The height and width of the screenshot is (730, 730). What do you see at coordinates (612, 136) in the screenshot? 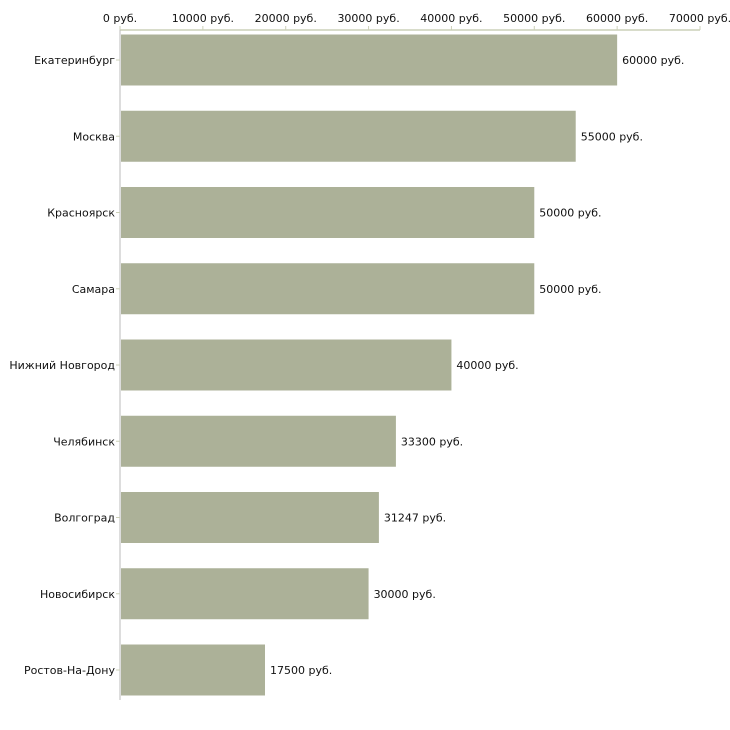
I see `bar-value-label: 55000 руб.` at bounding box center [612, 136].